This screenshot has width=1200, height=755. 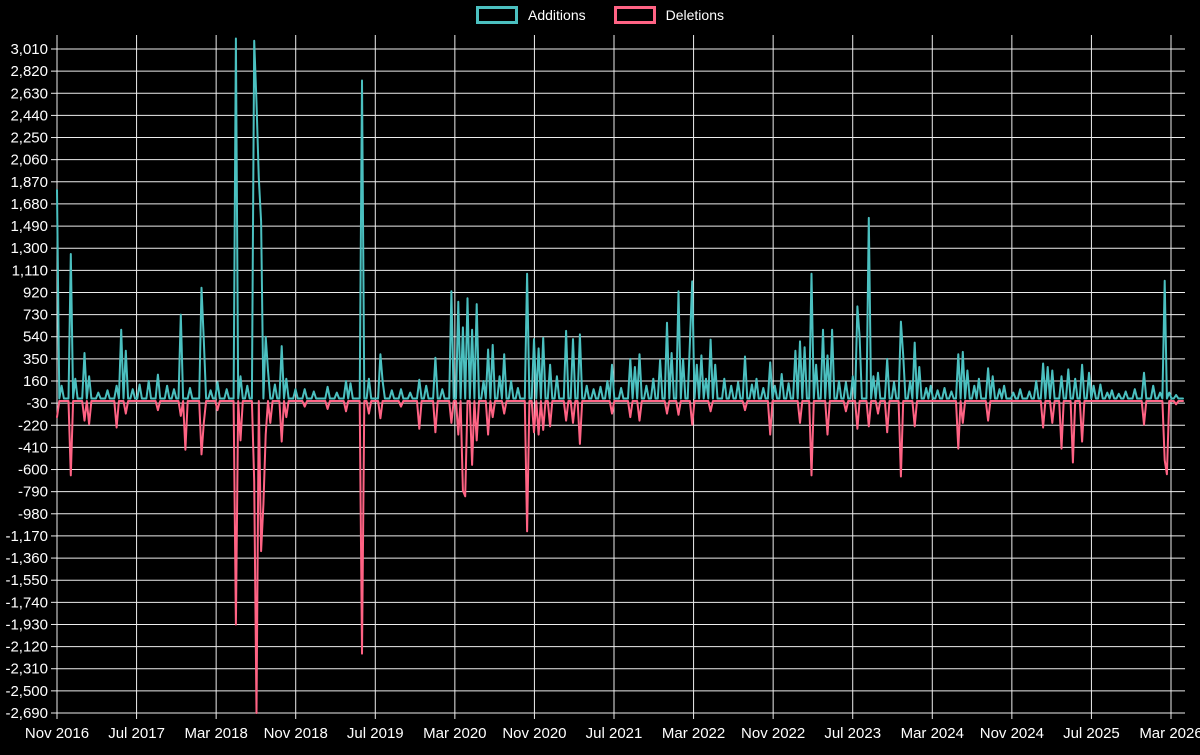 I want to click on x-tick-label: Jul 2023, so click(x=852, y=733).